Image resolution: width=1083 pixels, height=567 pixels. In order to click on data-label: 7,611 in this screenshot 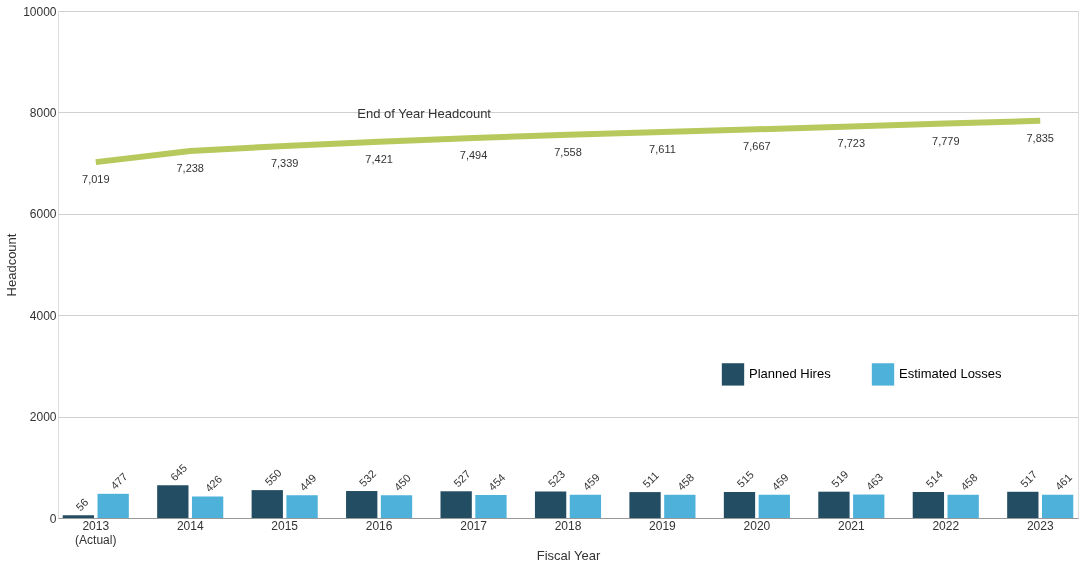, I will do `click(662, 149)`.